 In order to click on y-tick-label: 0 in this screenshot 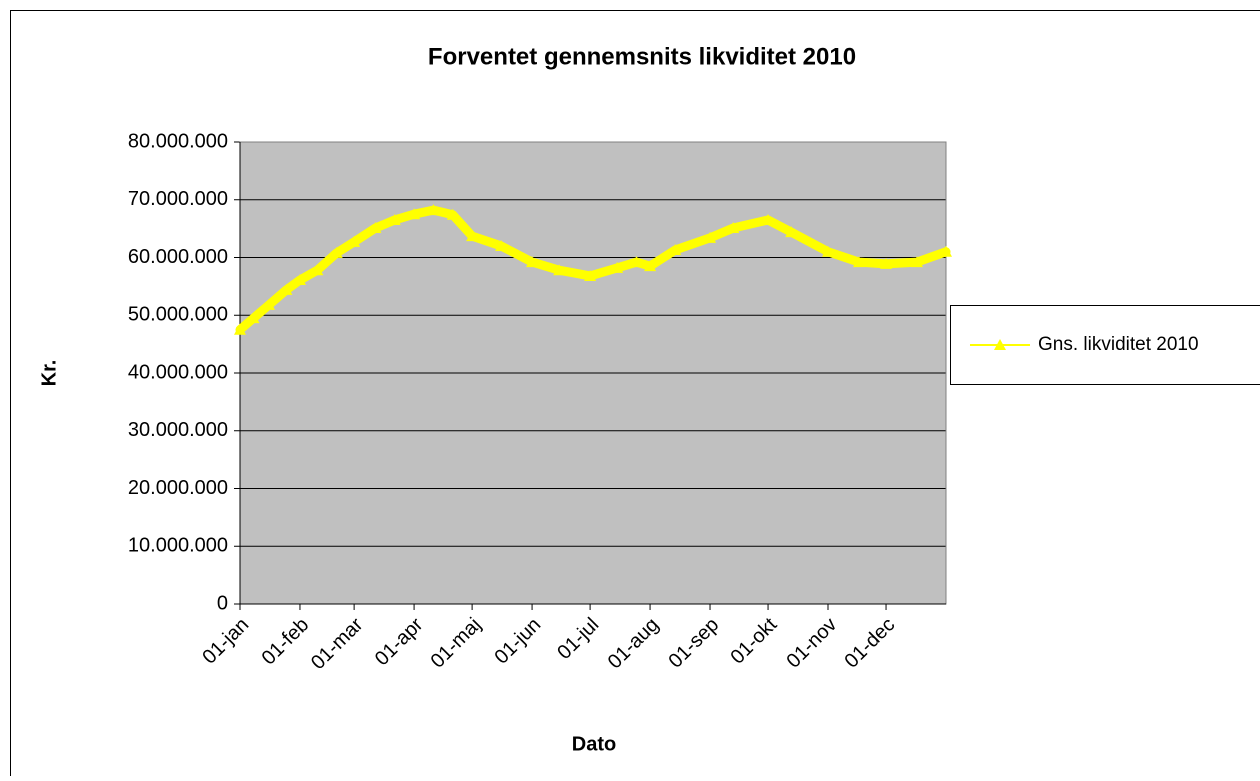, I will do `click(222, 603)`.